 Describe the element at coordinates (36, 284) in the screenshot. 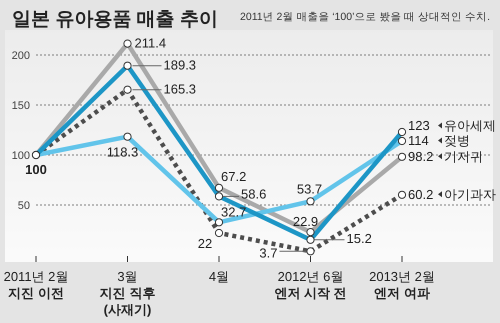

I see `x-tick-label: 2011년 2월 지진 이전` at that location.